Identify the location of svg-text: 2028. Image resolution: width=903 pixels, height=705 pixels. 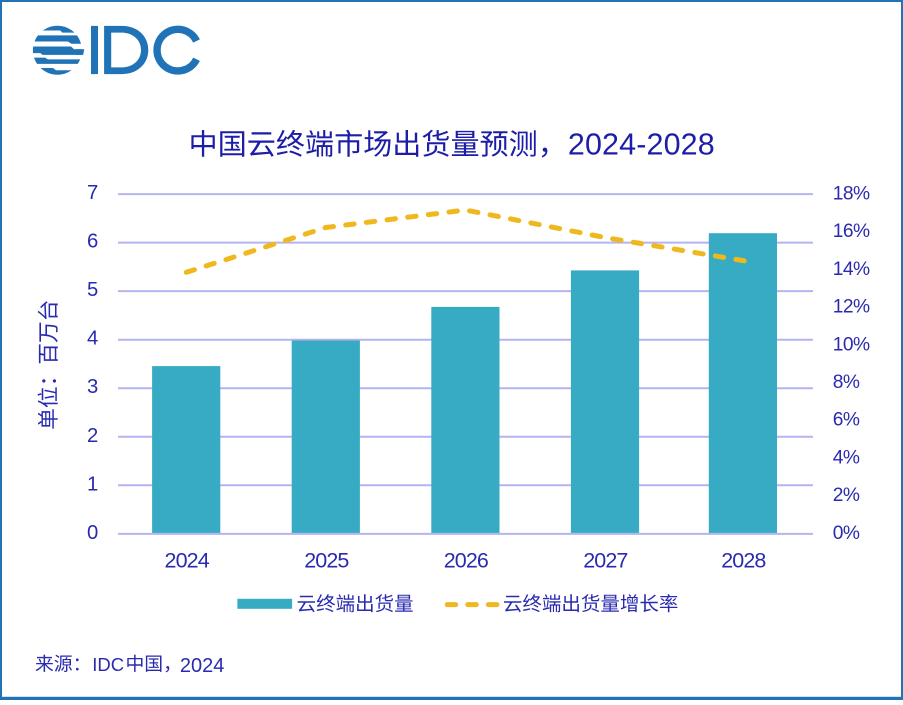
(743, 561).